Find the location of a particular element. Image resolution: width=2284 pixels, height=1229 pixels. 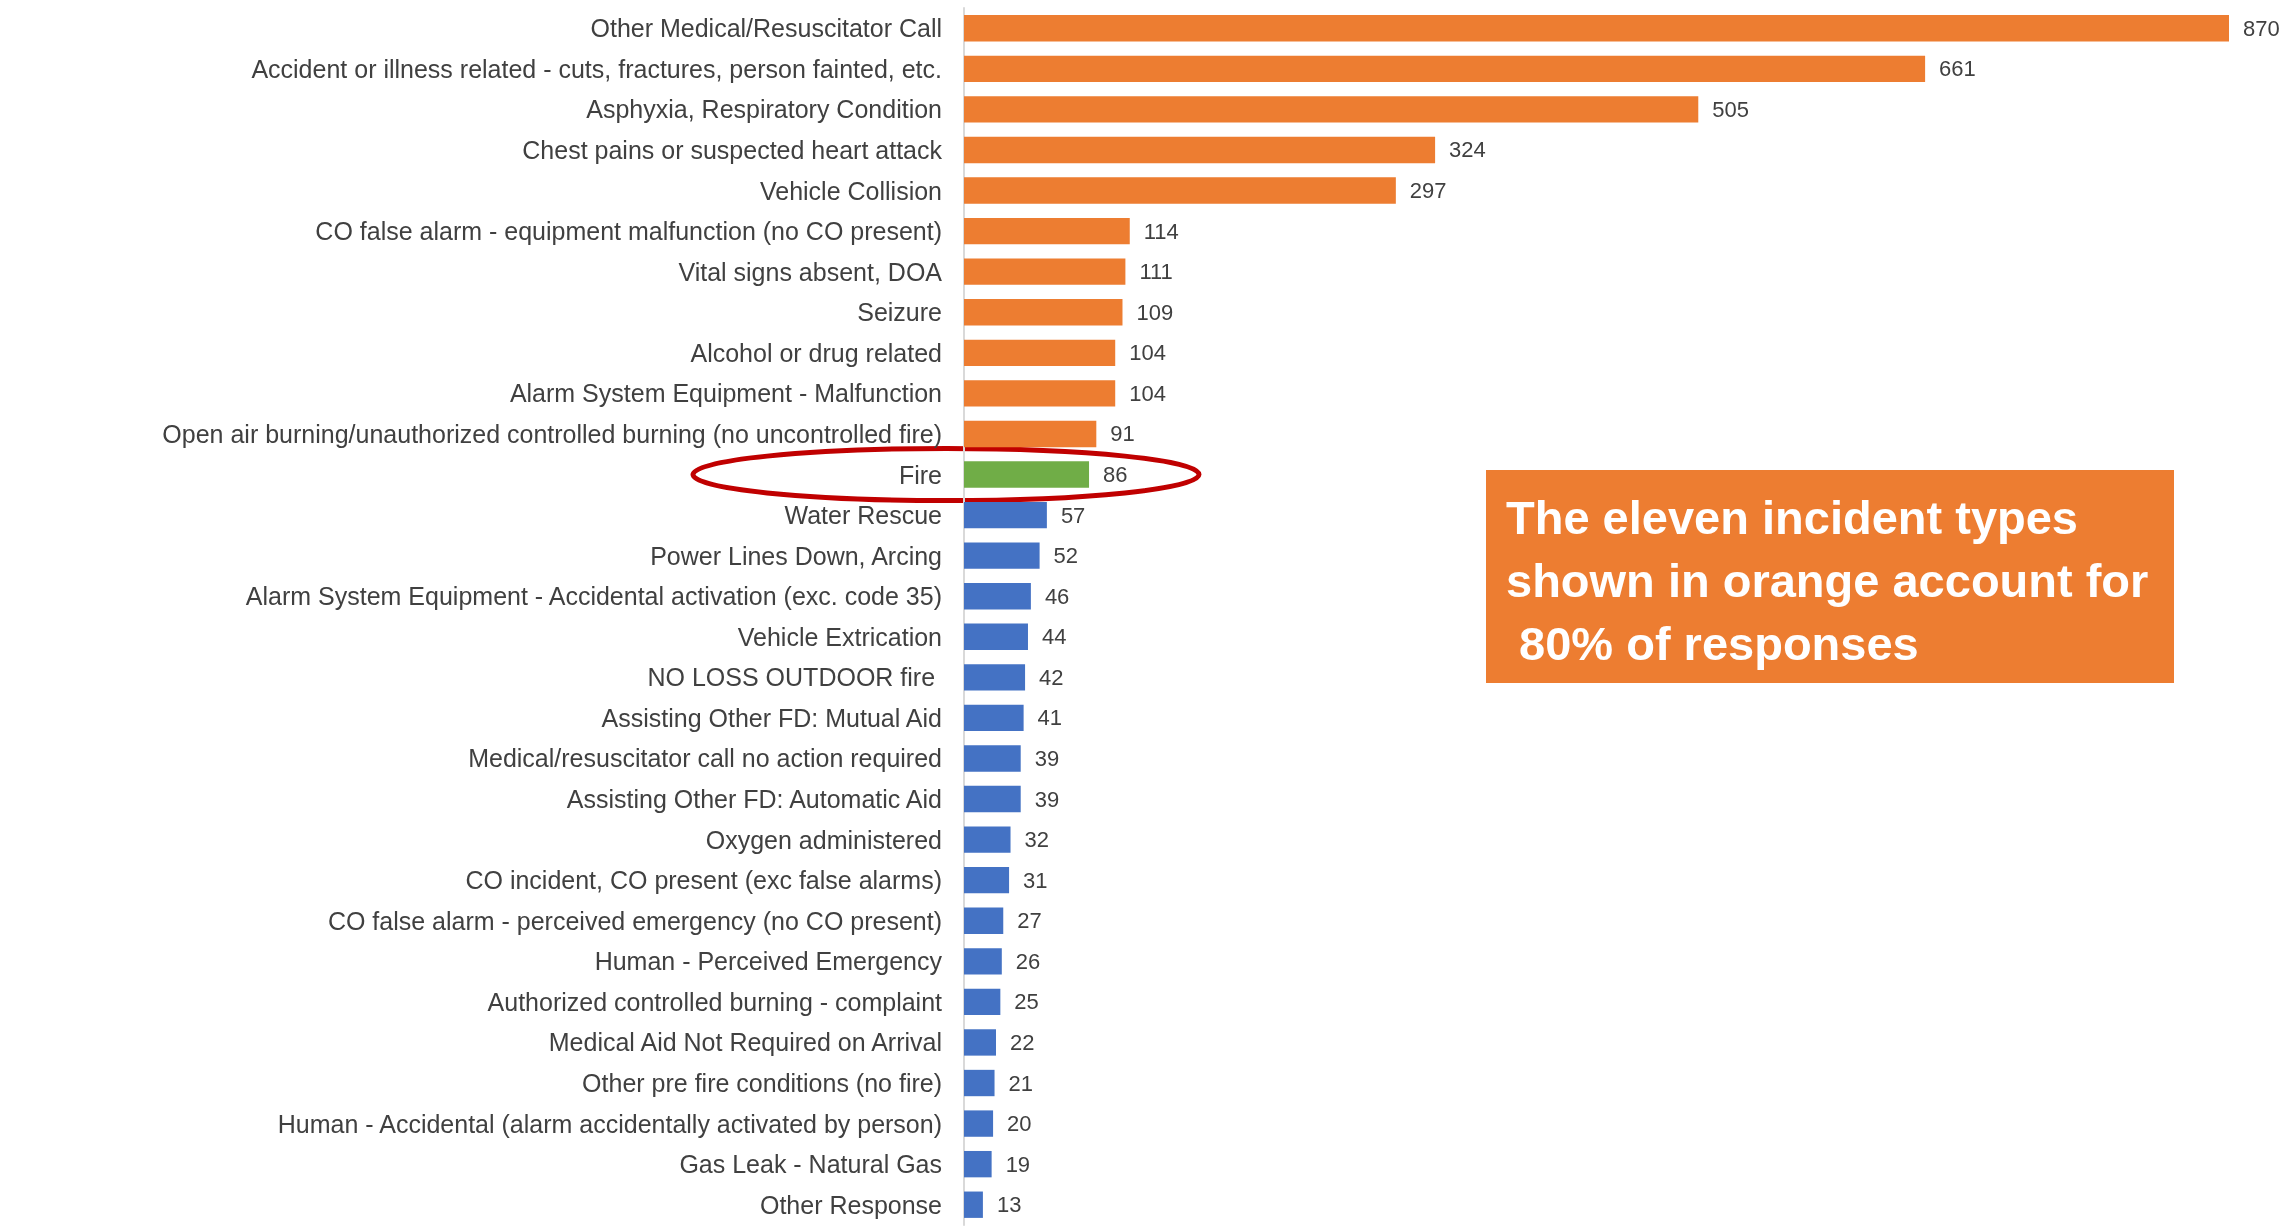

y-tick-label: Vital signs absent, DOA is located at coordinates (810, 271).